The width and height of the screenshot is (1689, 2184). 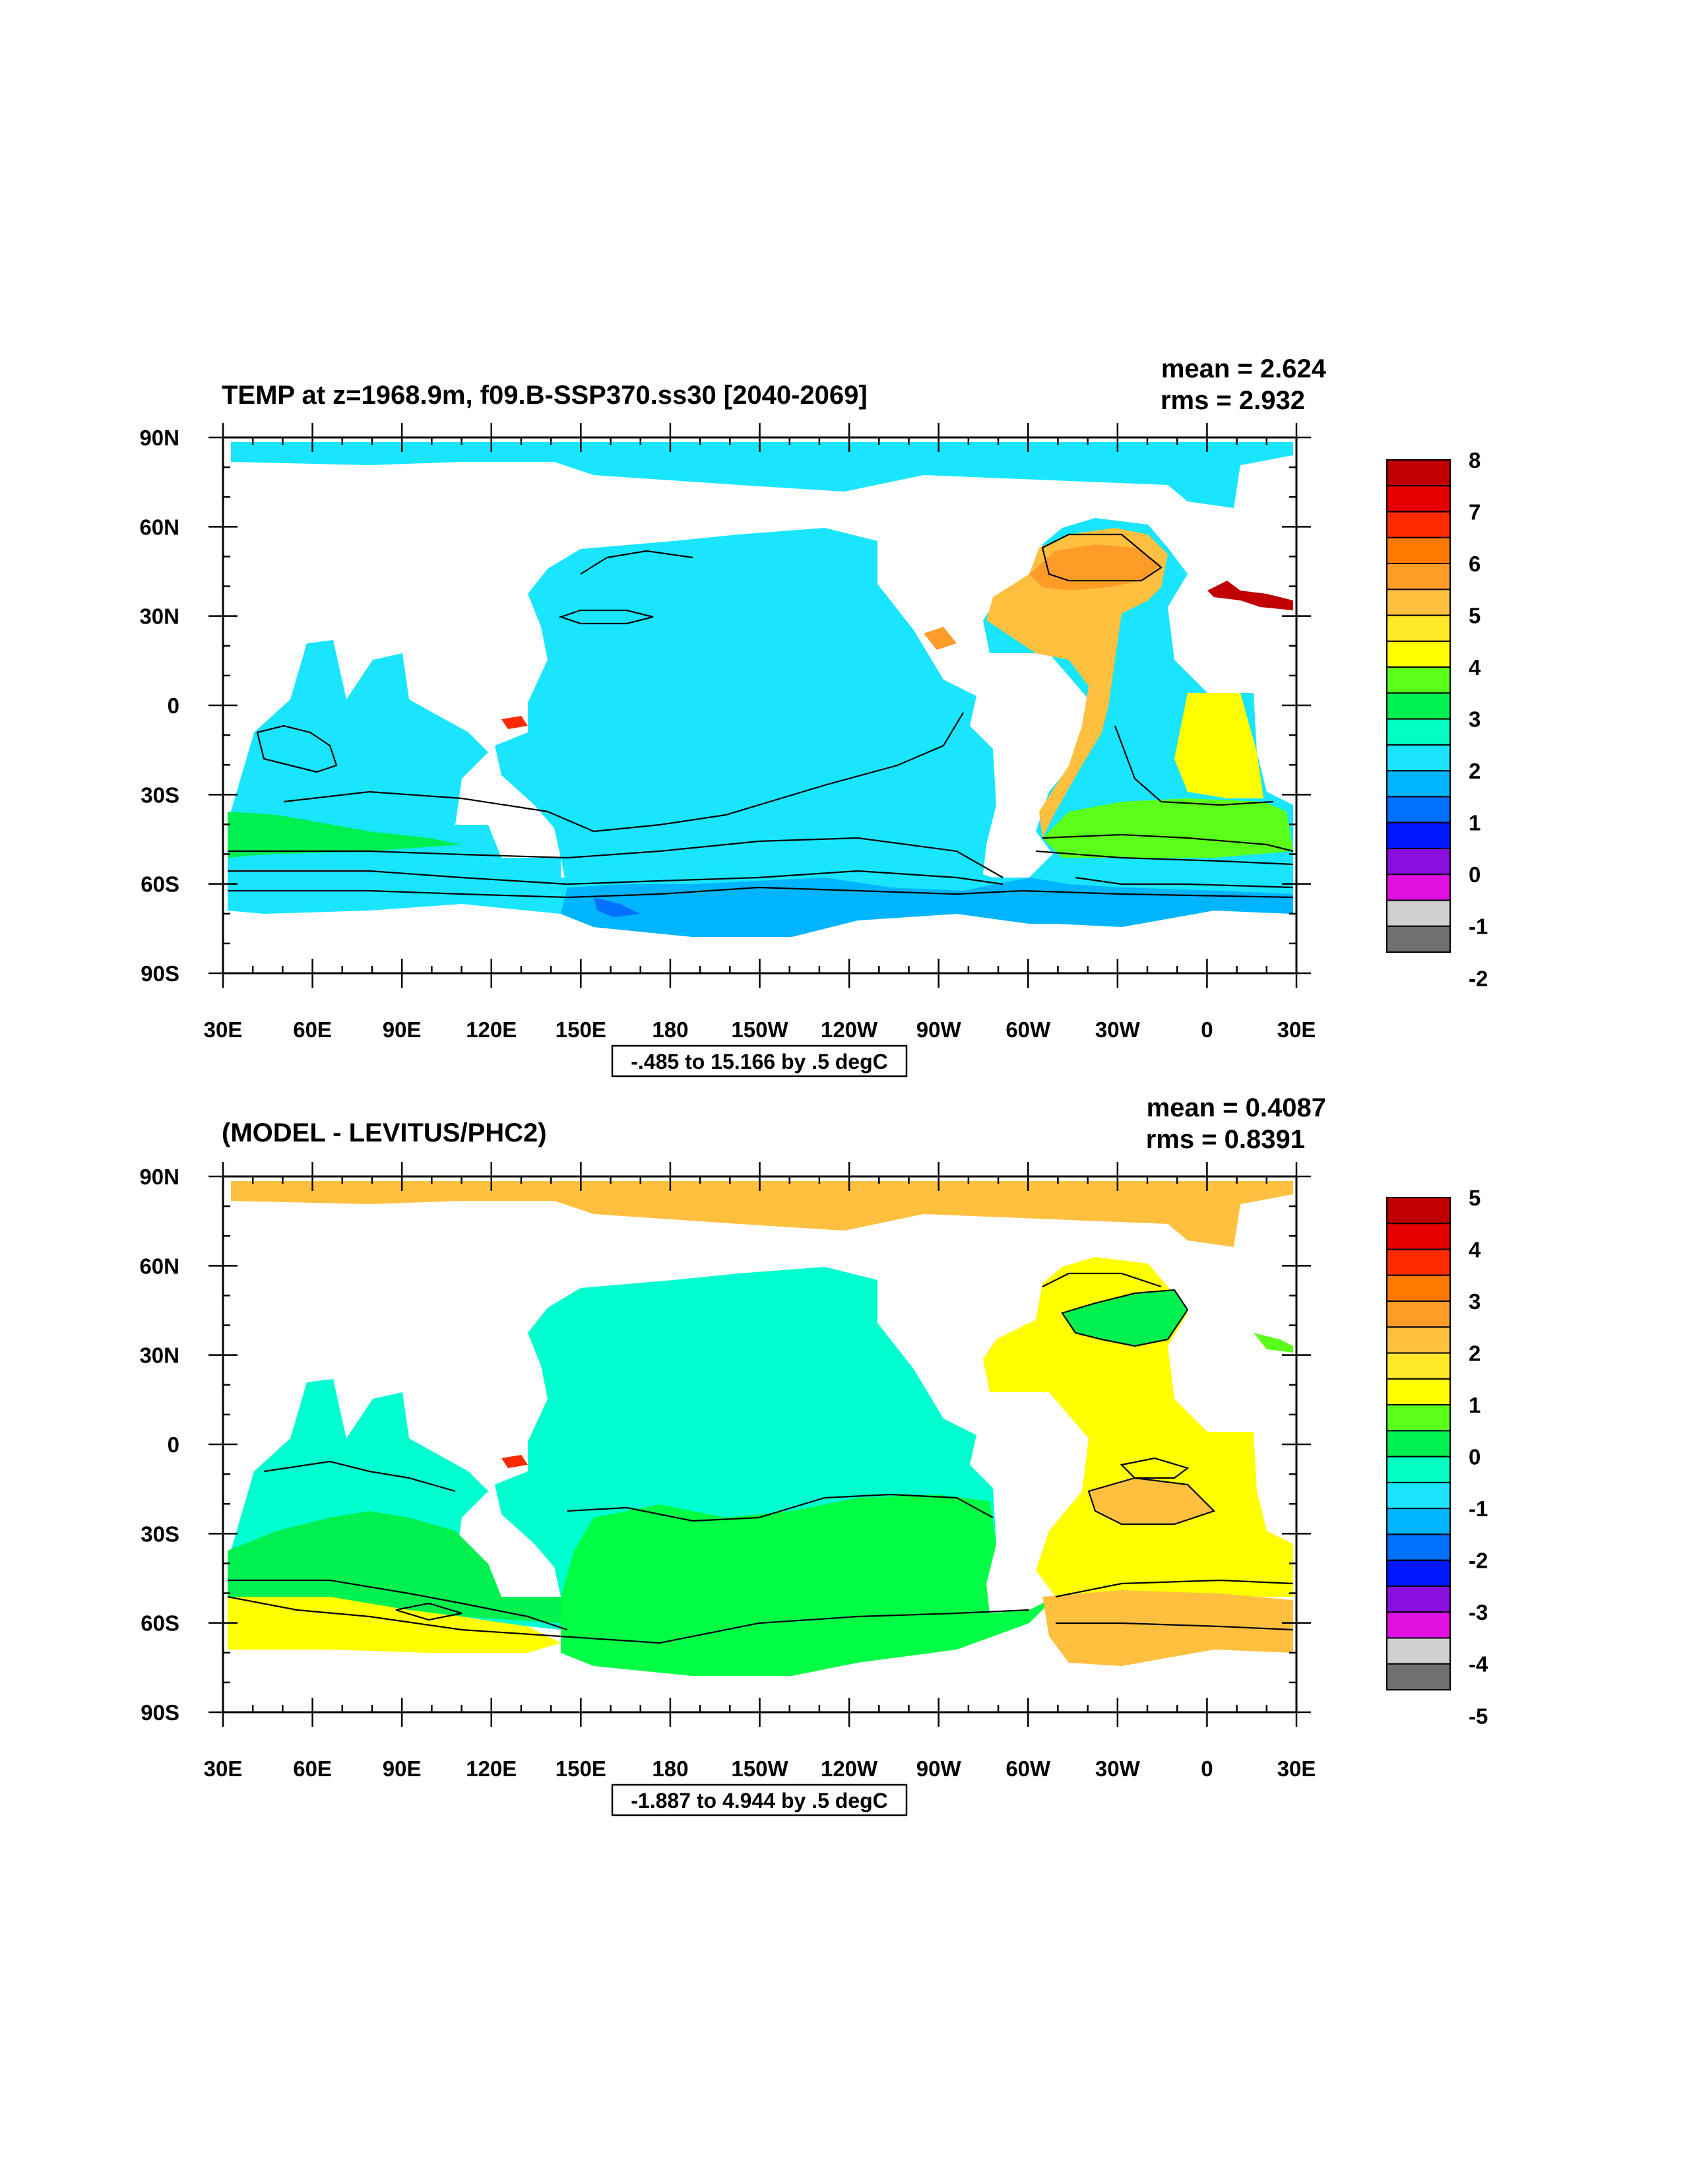 I want to click on lon-label: 0, so click(x=1207, y=1768).